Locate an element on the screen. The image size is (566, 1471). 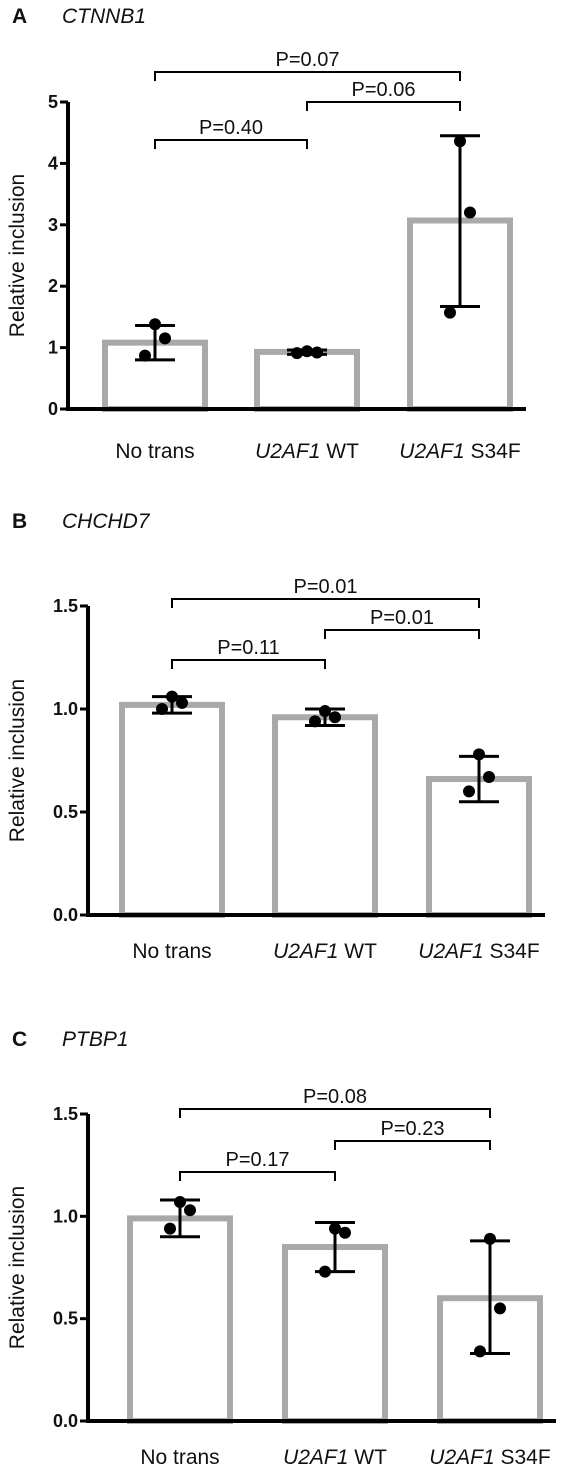
y-tick-label: 0 is located at coordinates (53, 409).